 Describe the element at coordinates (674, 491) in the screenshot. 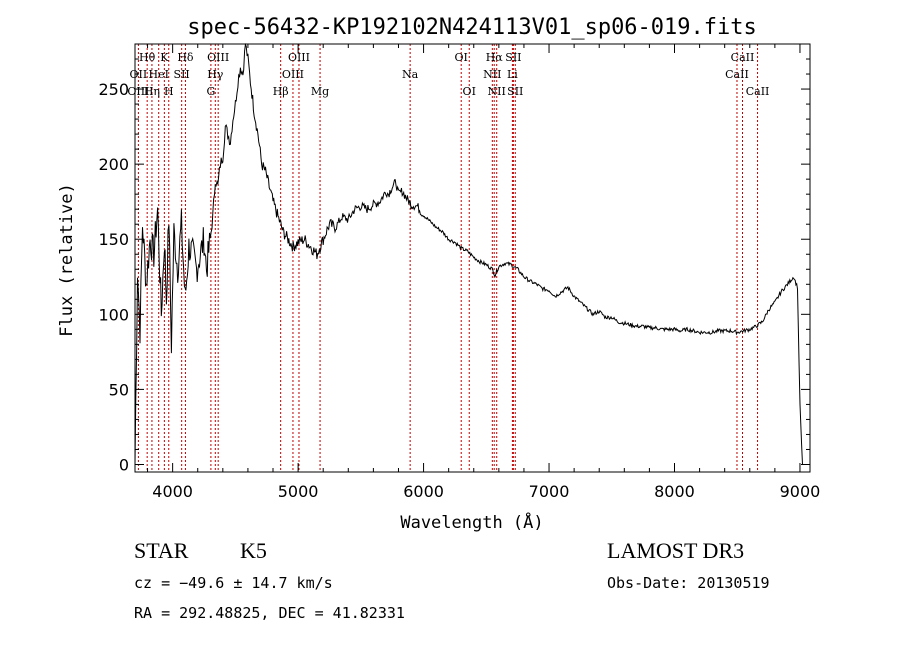

I see `x-tick-label: 8000` at that location.